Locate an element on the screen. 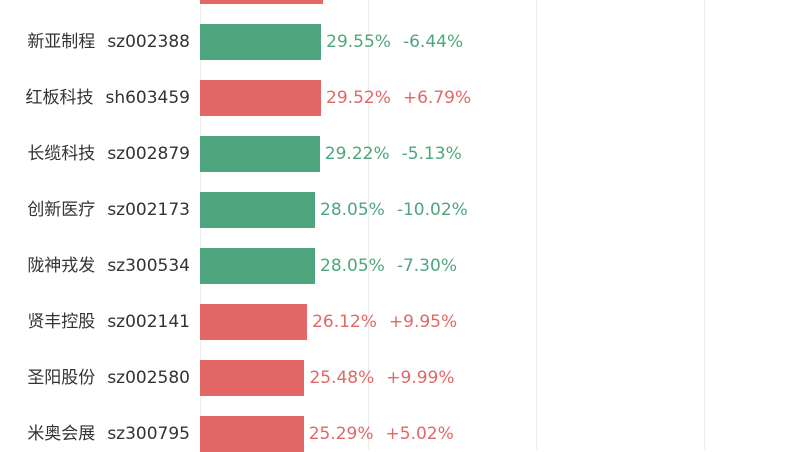 The image size is (800, 452). stock-name: 新亚制程 is located at coordinates (61, 42).